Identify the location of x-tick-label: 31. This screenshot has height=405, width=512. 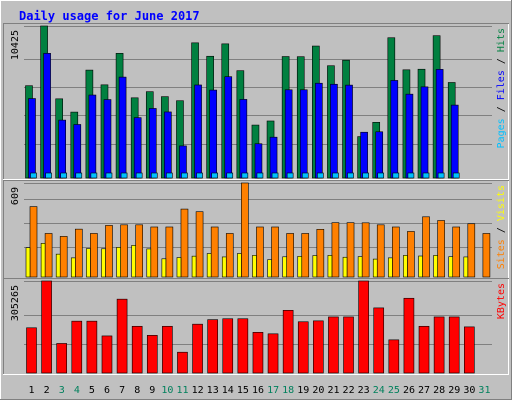
(484, 390).